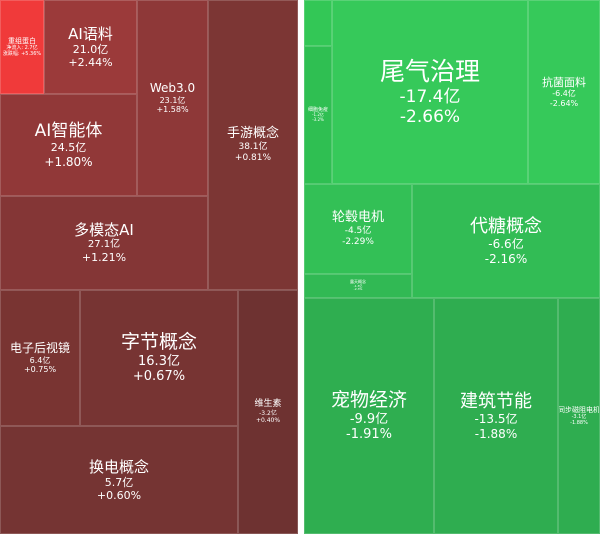  I want to click on treemap-tile: 字节概念 16.3亿 +0.67%, so click(159, 358).